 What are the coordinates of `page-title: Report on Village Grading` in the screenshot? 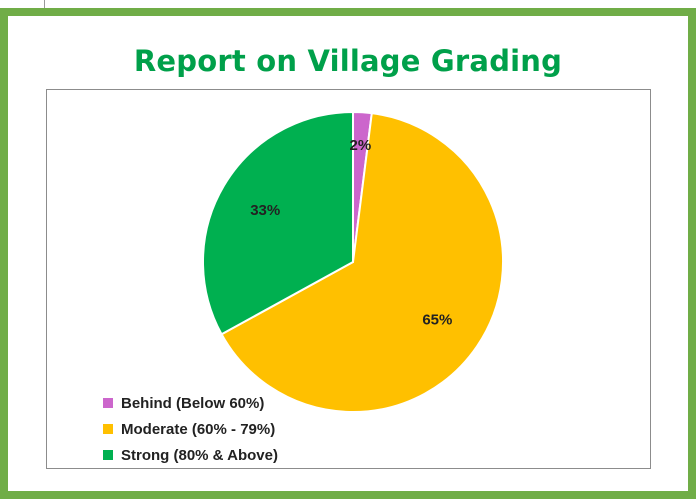 It's located at (348, 61).